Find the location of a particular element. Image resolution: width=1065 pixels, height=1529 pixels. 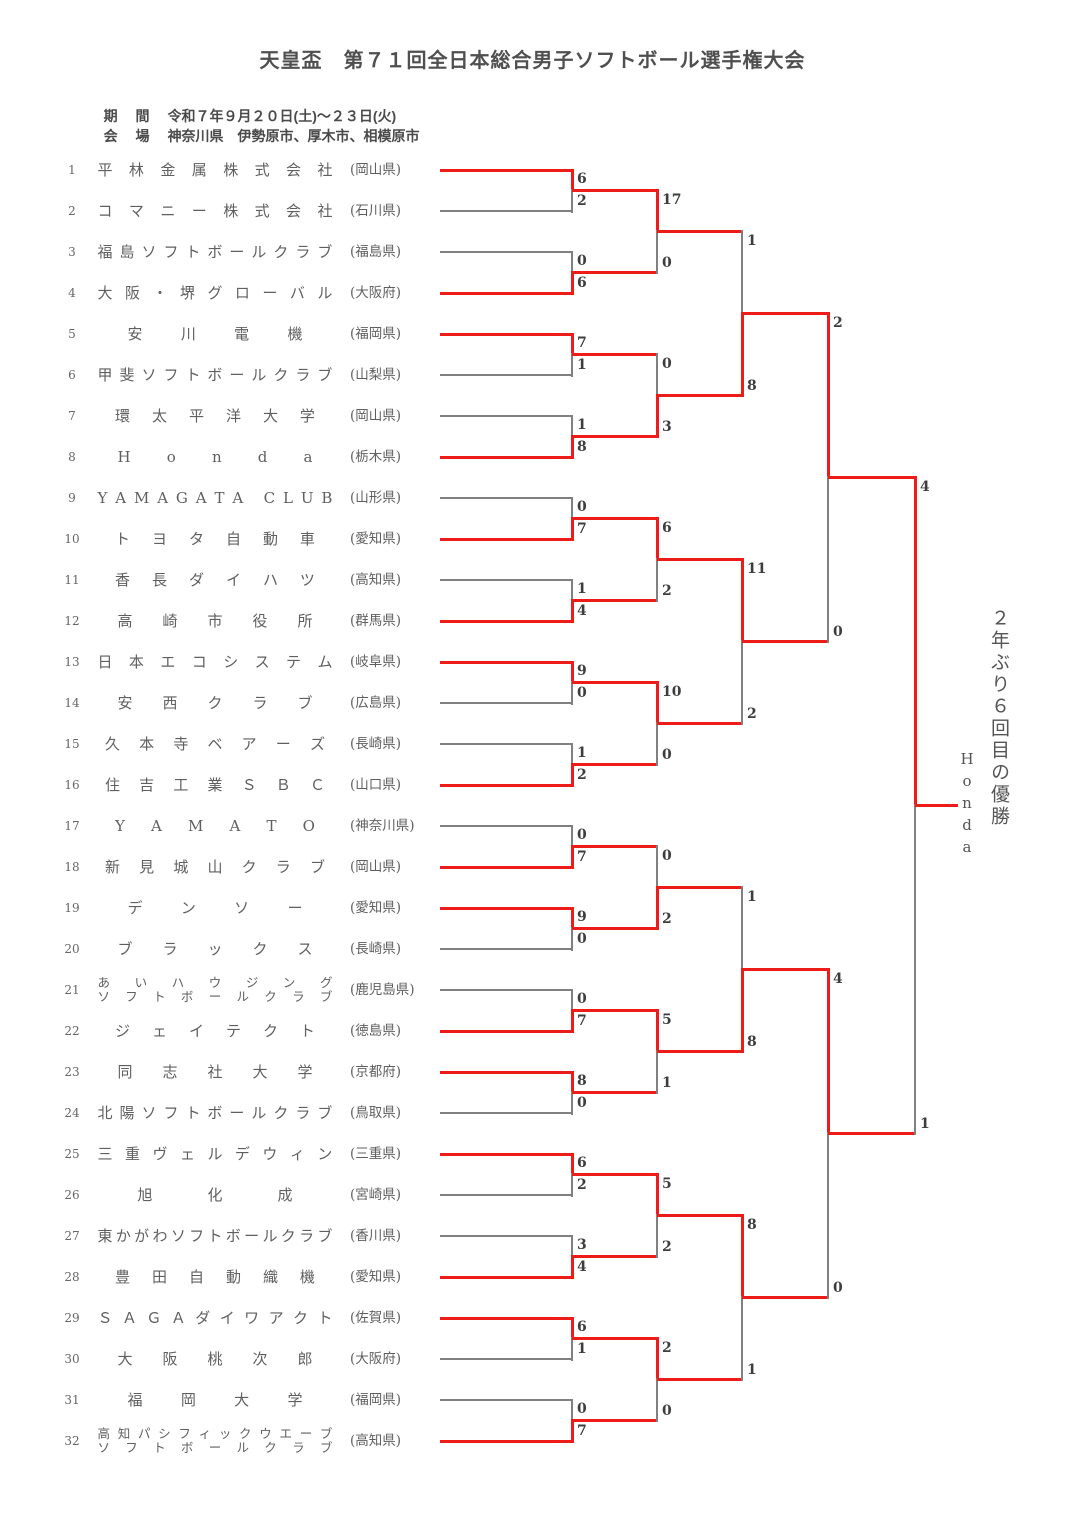

team-name: ブラックス is located at coordinates (215, 949).